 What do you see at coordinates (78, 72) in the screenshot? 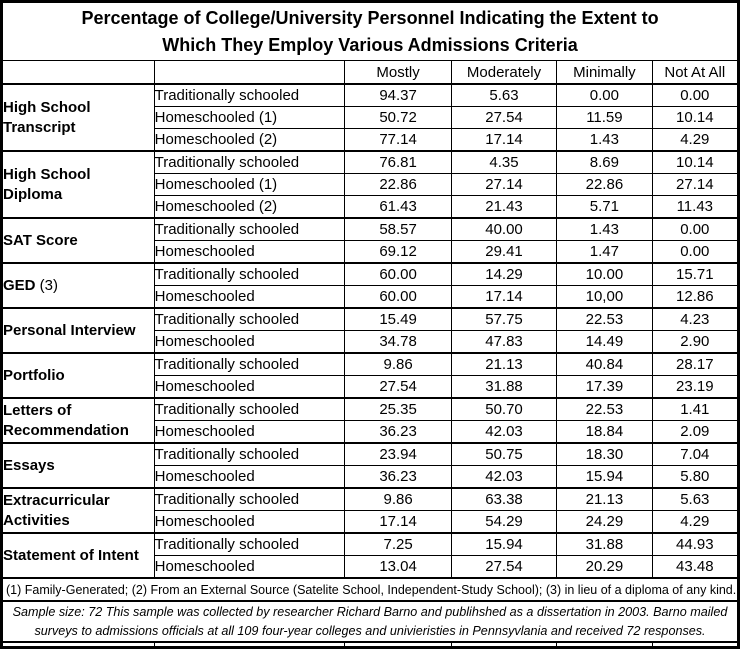
I see `header-cell-criterion` at bounding box center [78, 72].